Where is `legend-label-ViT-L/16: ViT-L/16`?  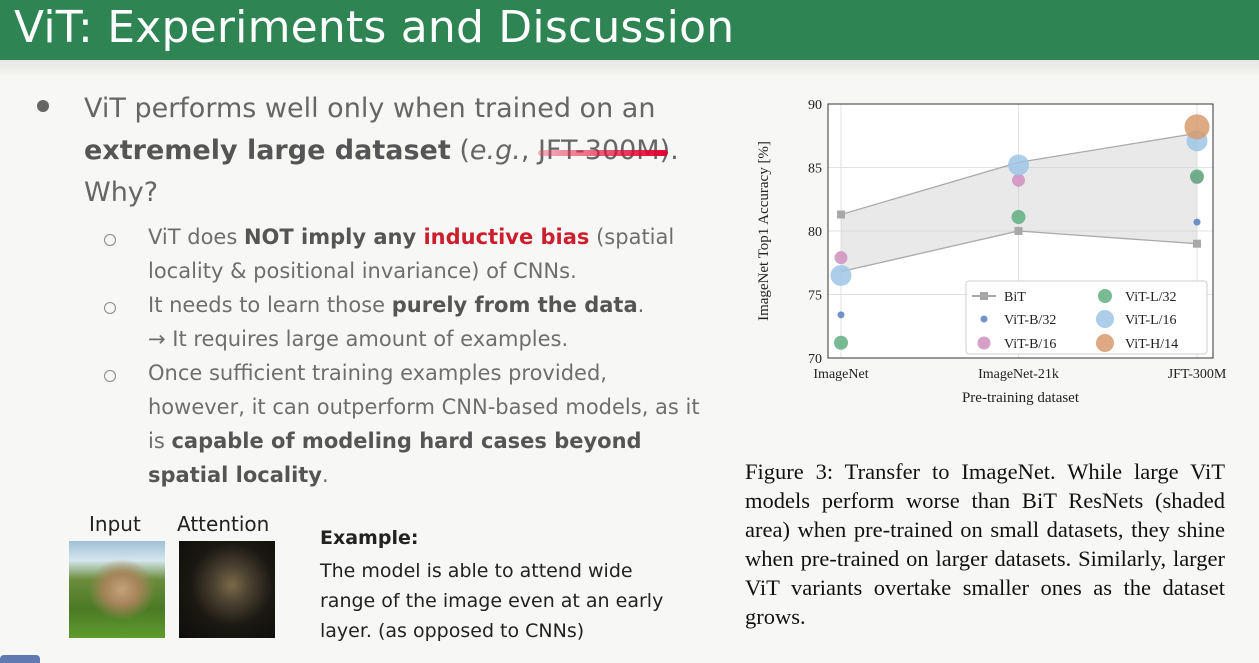 legend-label-ViT-L/16: ViT-L/16 is located at coordinates (1151, 320).